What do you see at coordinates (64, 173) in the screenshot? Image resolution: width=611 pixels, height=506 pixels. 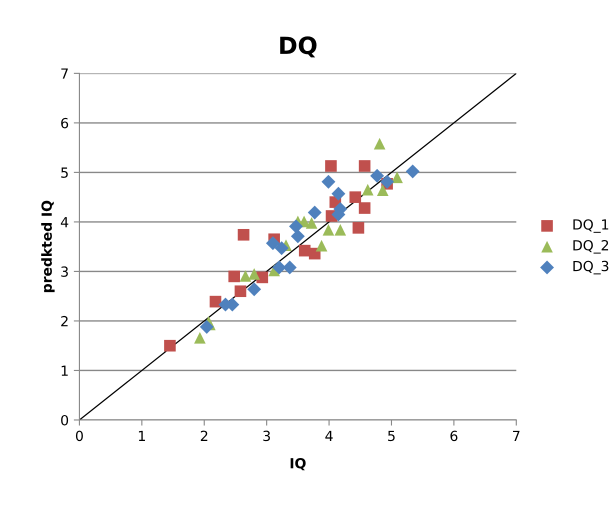 I see `y-tick-label: 5` at bounding box center [64, 173].